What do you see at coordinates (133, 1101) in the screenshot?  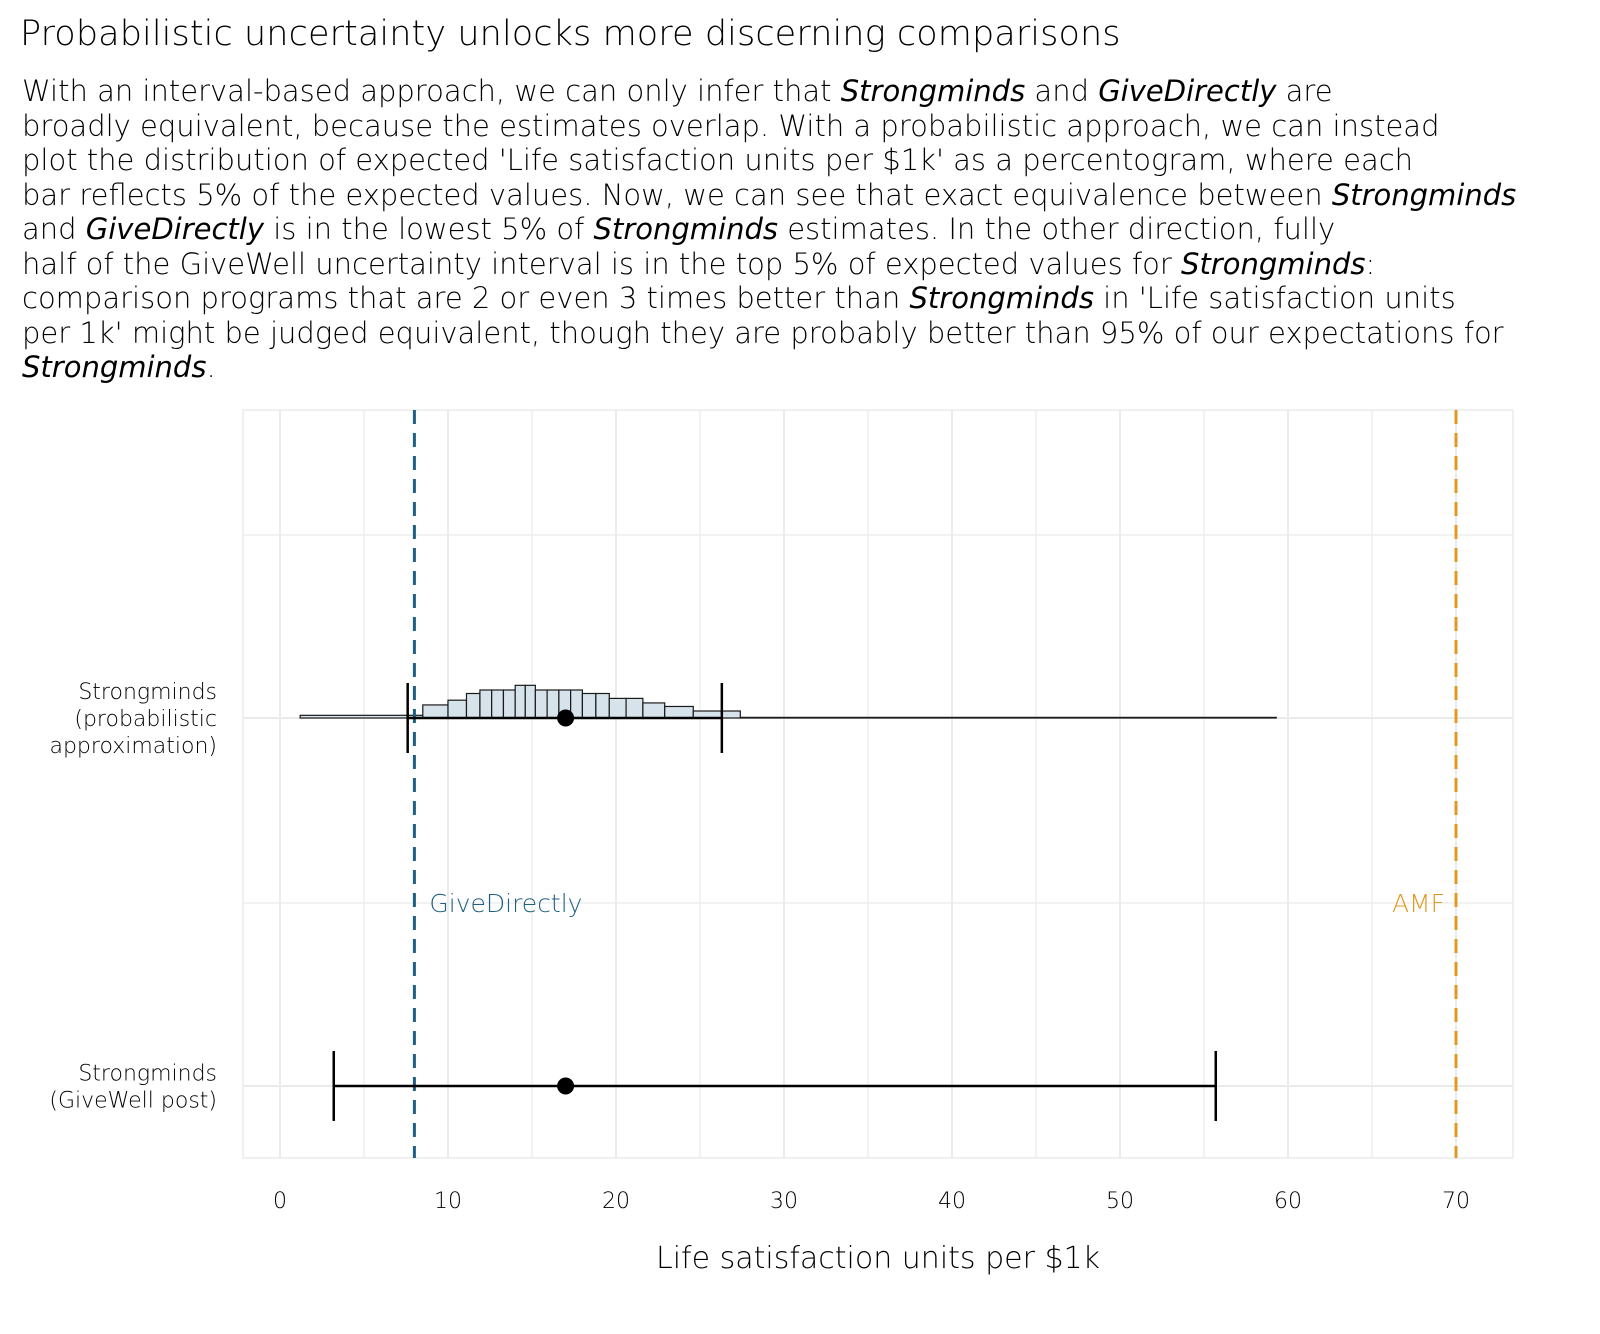 I see `y-category-label: (GiveWell post)` at bounding box center [133, 1101].